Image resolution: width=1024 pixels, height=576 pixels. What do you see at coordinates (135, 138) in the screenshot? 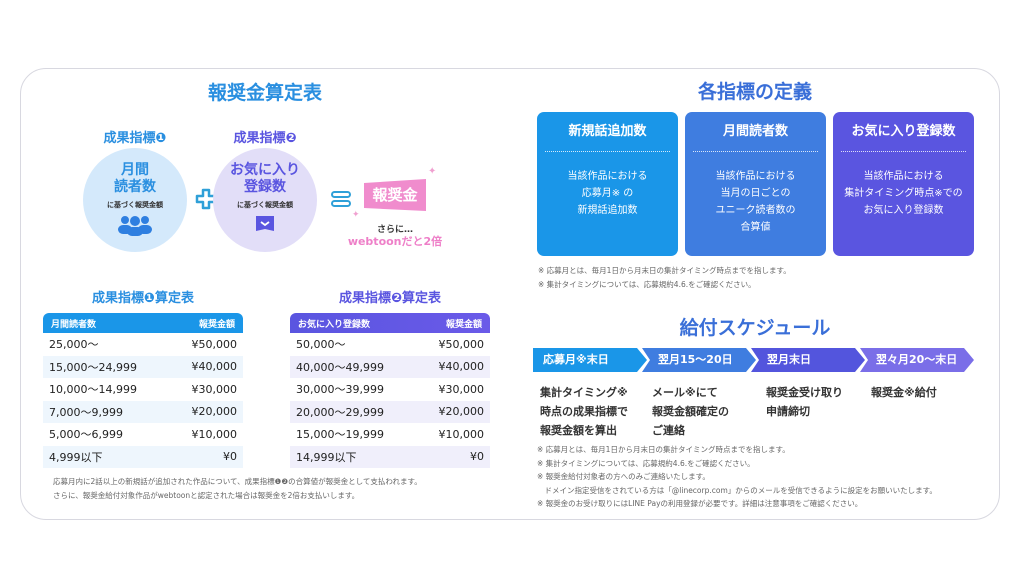
I see `metric1-label: 成果指標❶` at bounding box center [135, 138].